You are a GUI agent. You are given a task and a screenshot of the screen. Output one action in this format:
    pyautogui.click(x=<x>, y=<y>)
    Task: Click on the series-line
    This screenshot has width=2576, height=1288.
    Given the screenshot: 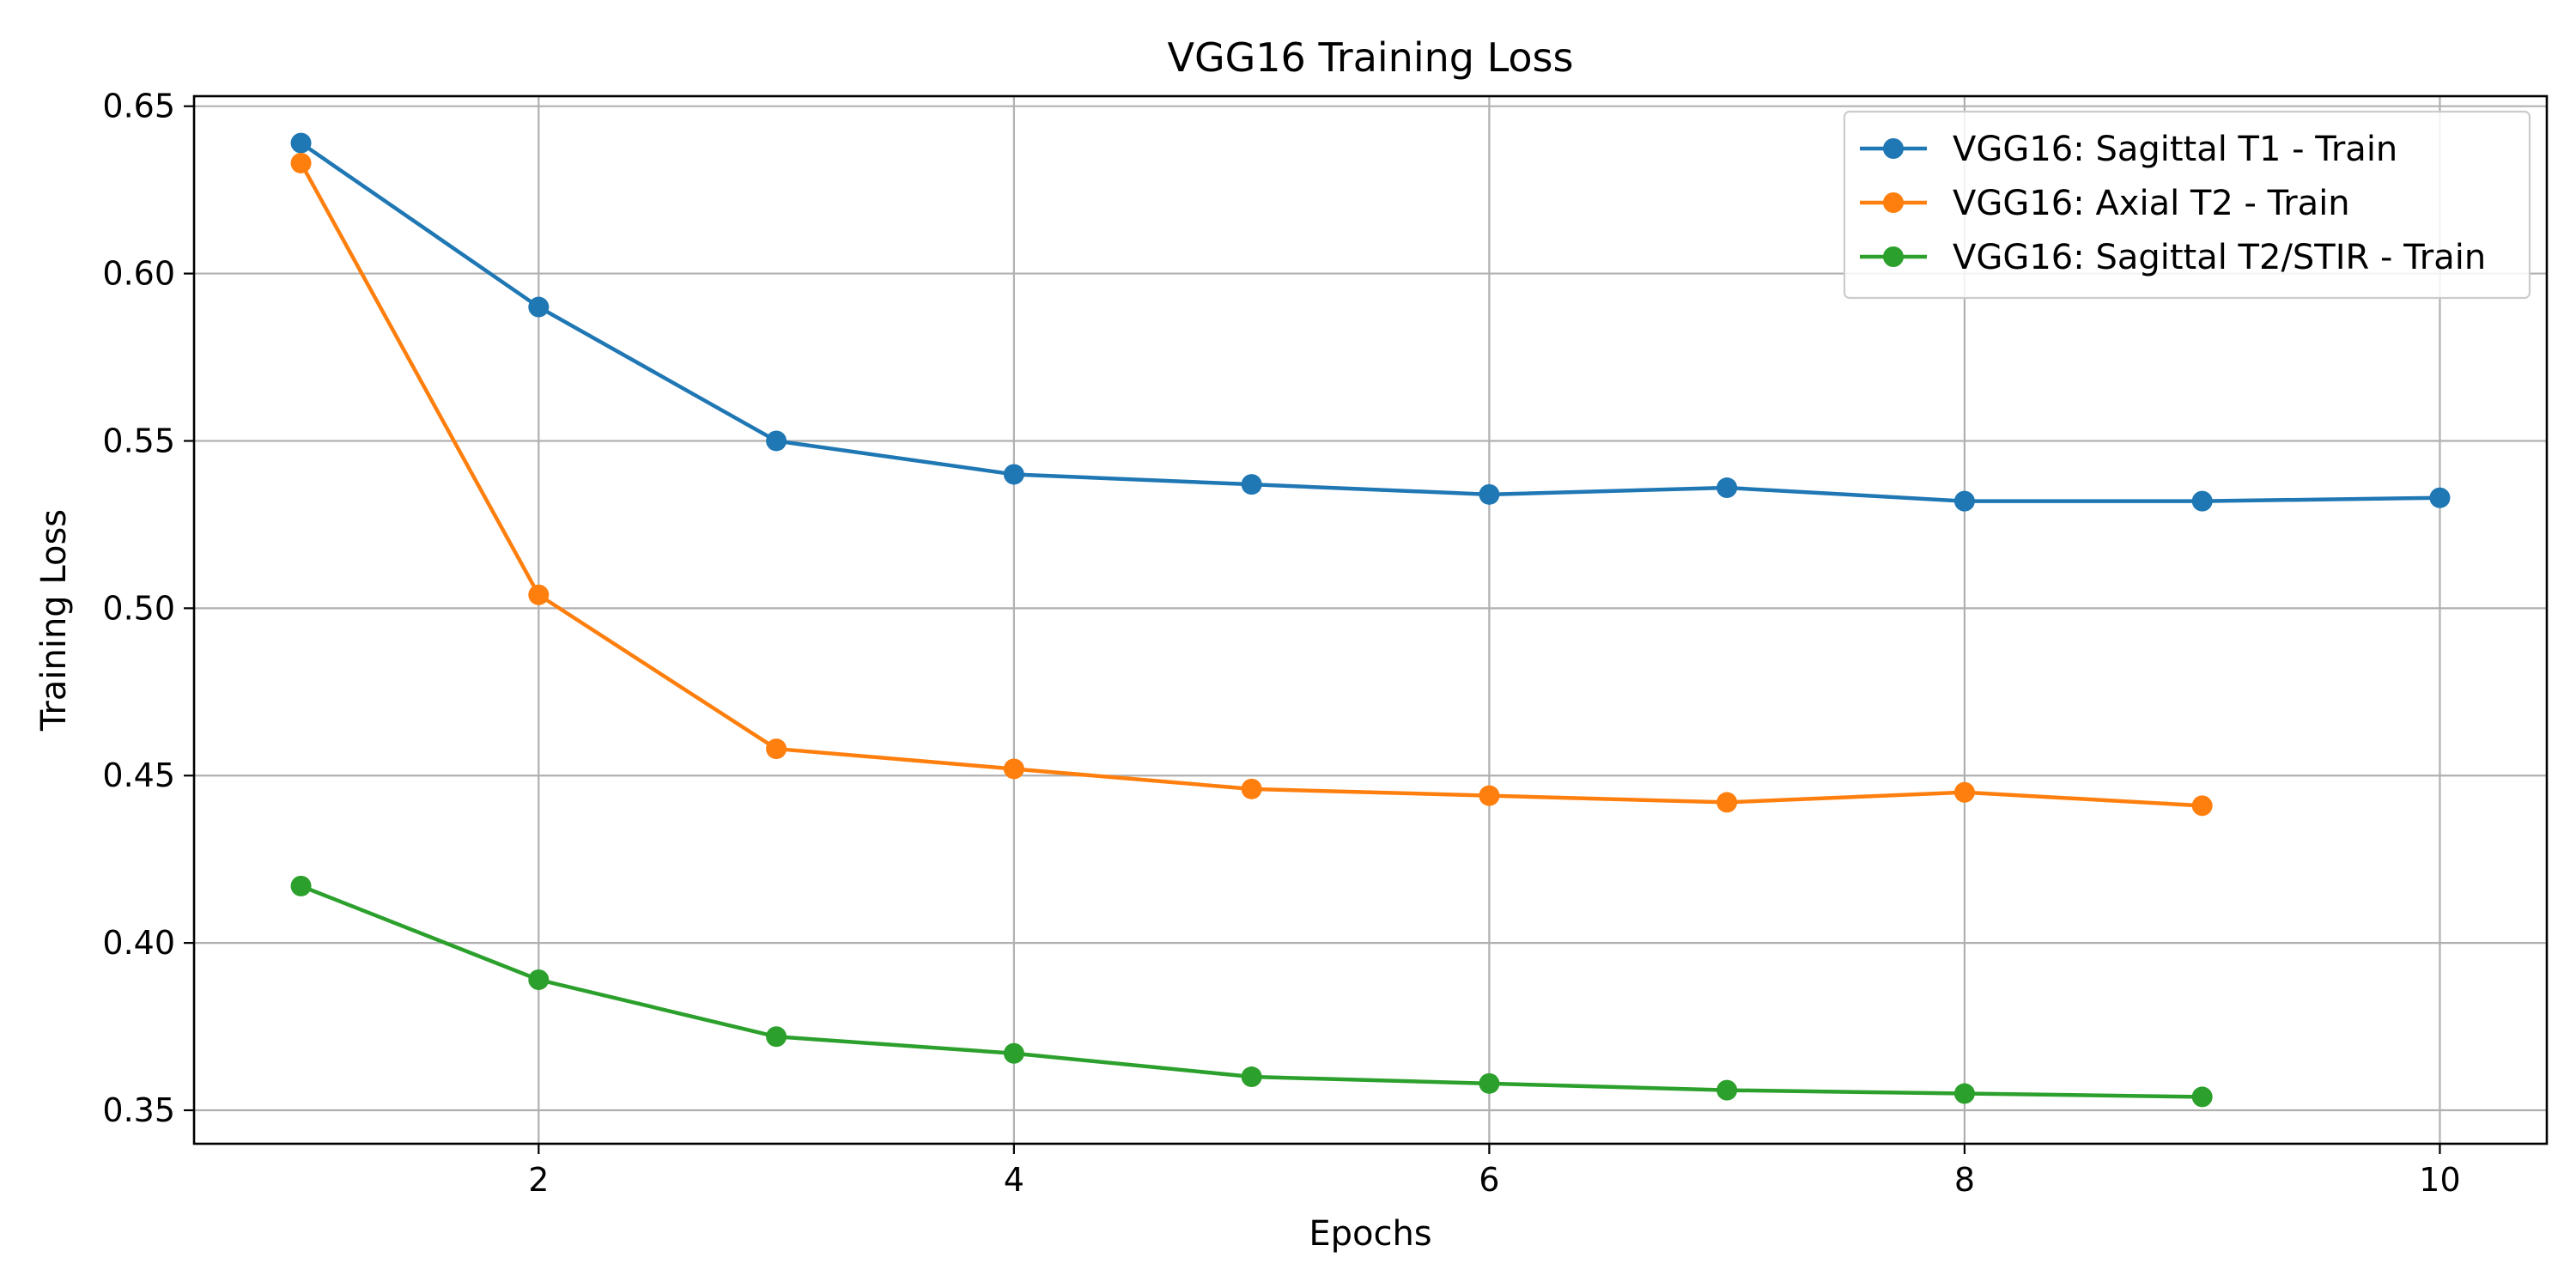 What is the action you would take?
    pyautogui.click(x=1251, y=991)
    